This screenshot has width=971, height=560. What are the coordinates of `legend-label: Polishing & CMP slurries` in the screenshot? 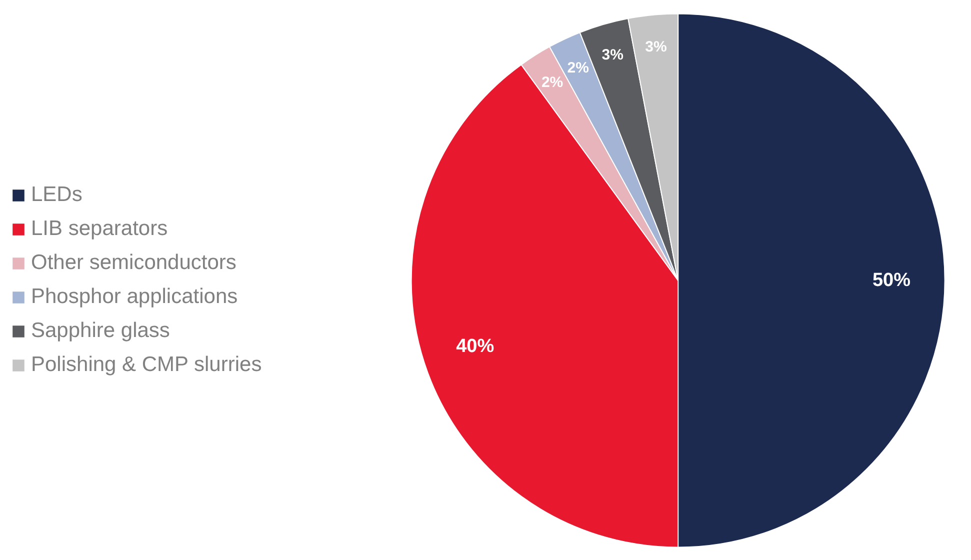 It's located at (146, 365).